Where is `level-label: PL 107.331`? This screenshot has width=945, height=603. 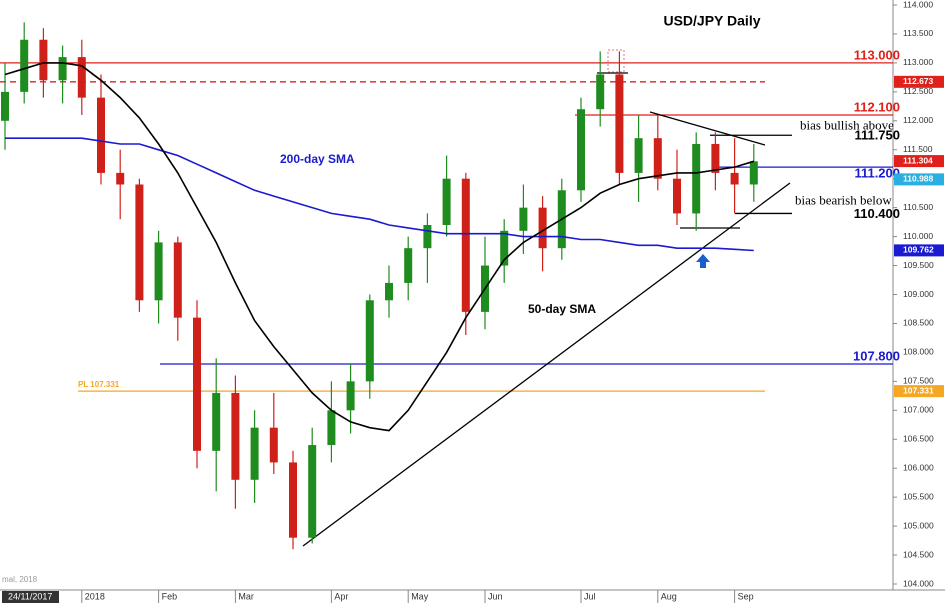 level-label: PL 107.331 is located at coordinates (99, 384).